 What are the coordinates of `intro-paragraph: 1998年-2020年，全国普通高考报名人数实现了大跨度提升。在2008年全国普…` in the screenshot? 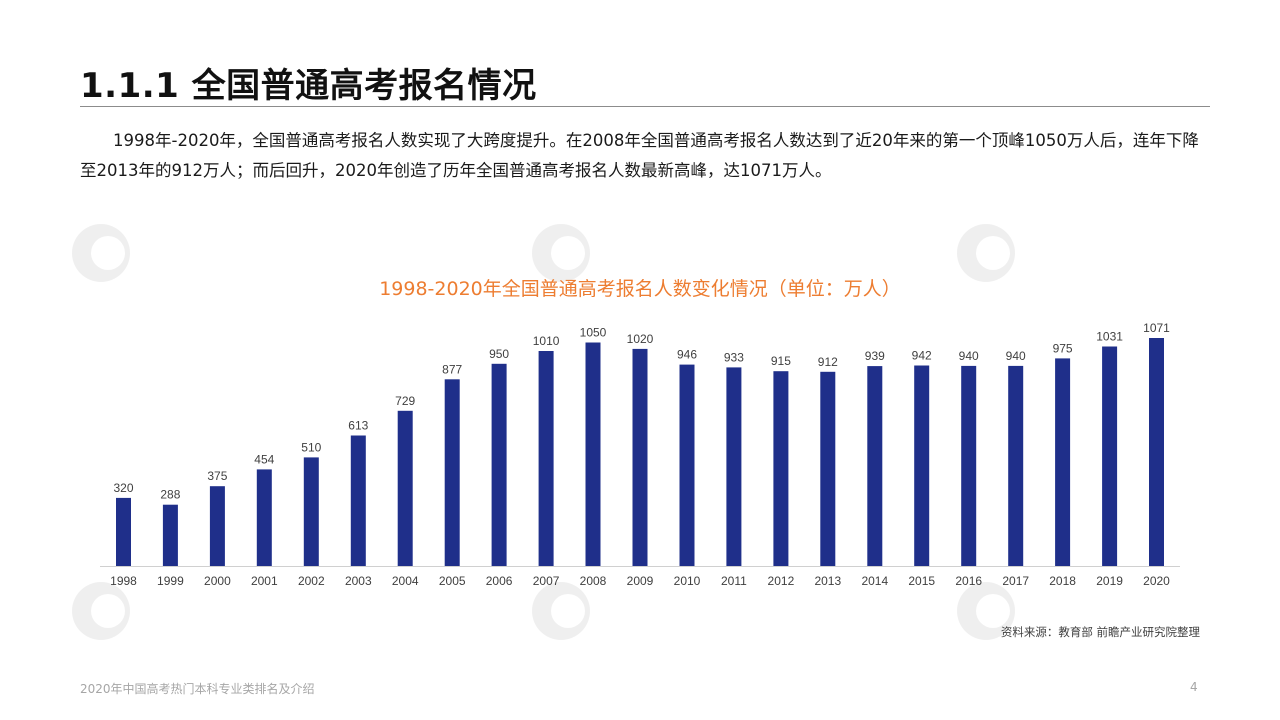 It's located at (639, 155).